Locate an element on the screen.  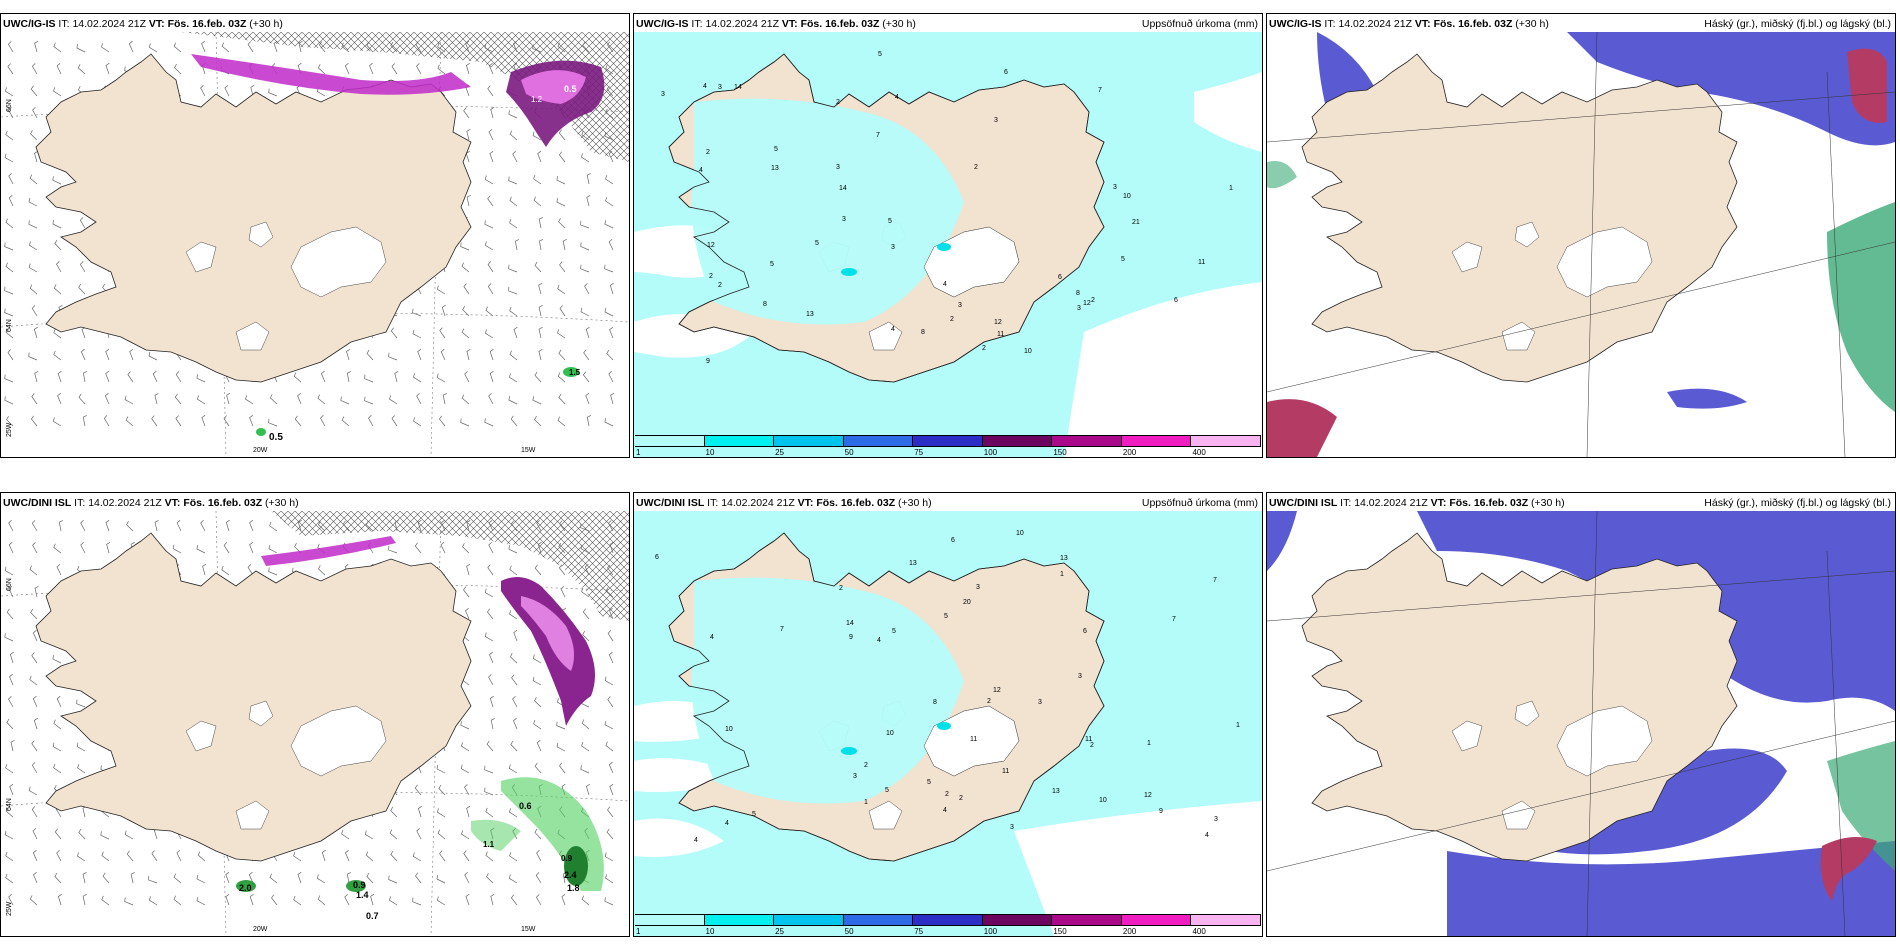
glacier-hofsjokull is located at coordinates (1527, 234).